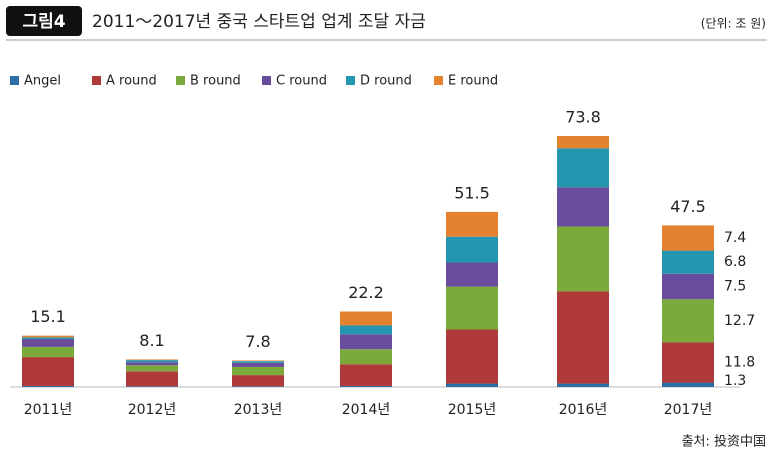 The height and width of the screenshot is (459, 773). Describe the element at coordinates (688, 410) in the screenshot. I see `x-tick-label: 2017년` at that location.